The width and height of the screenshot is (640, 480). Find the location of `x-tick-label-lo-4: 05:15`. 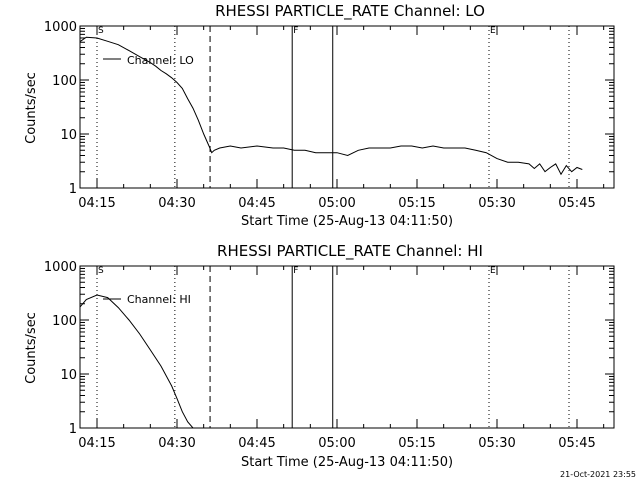

x-tick-label-lo-4: 05:15 is located at coordinates (416, 203).